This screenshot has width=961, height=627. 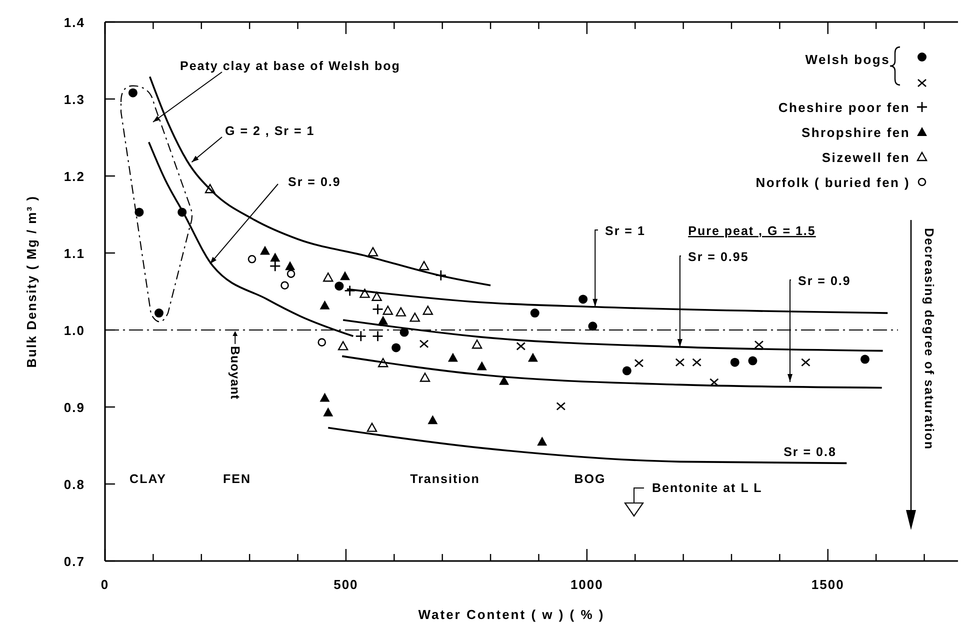 What do you see at coordinates (864, 132) in the screenshot?
I see `legend-entry: Shropshire fen` at bounding box center [864, 132].